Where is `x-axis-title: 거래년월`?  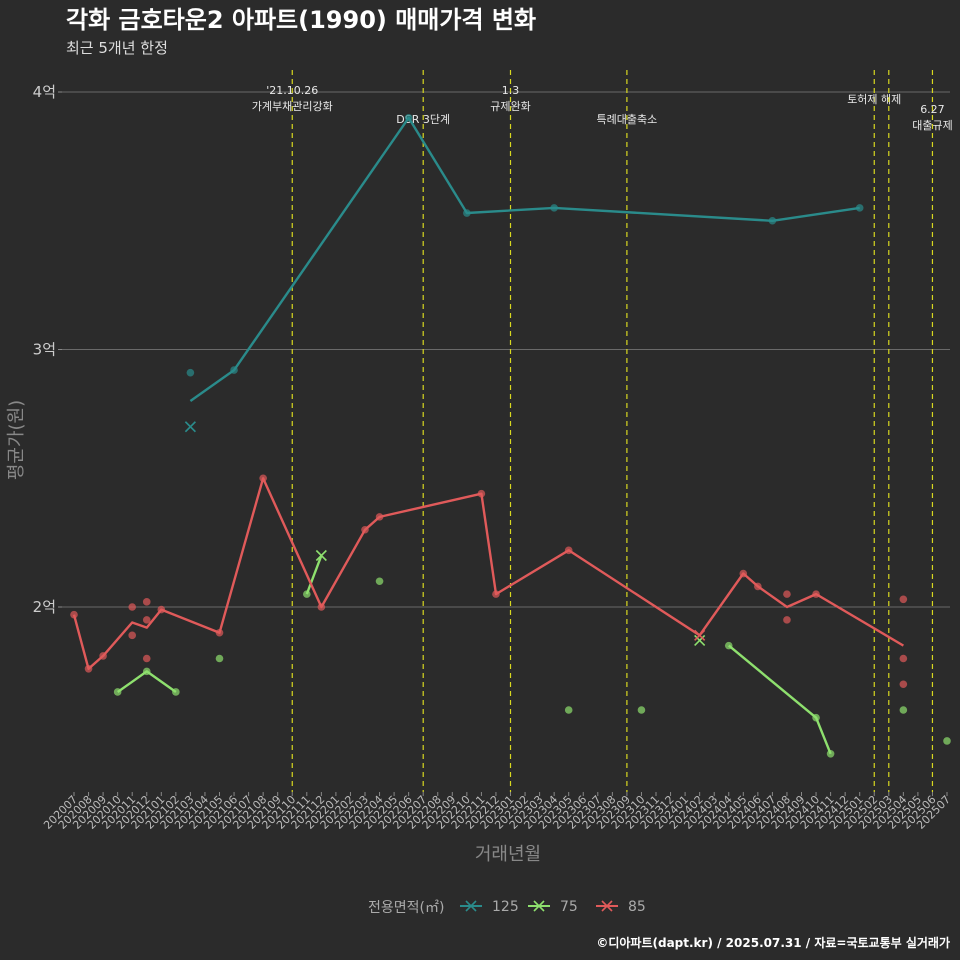 x-axis-title: 거래년월 is located at coordinates (508, 854).